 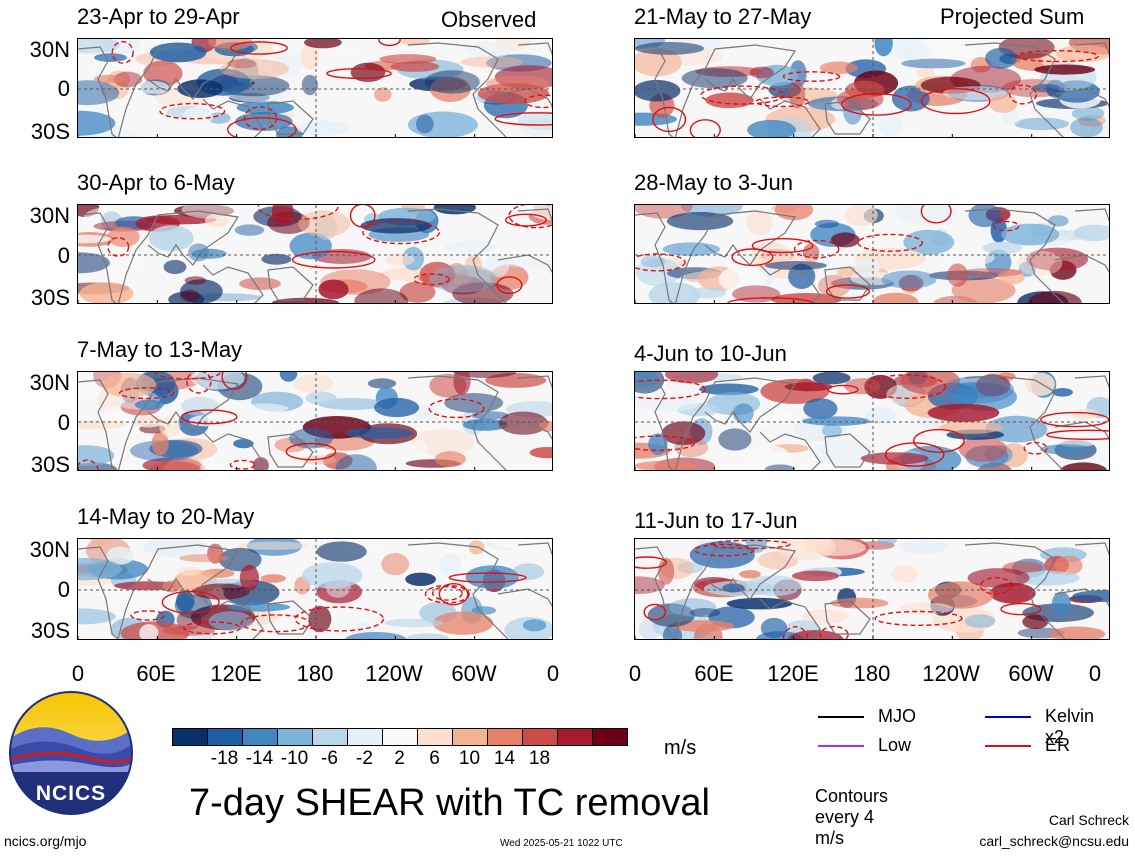 I want to click on panel-title-8: 11-Jun to 17-Jun, so click(x=716, y=520).